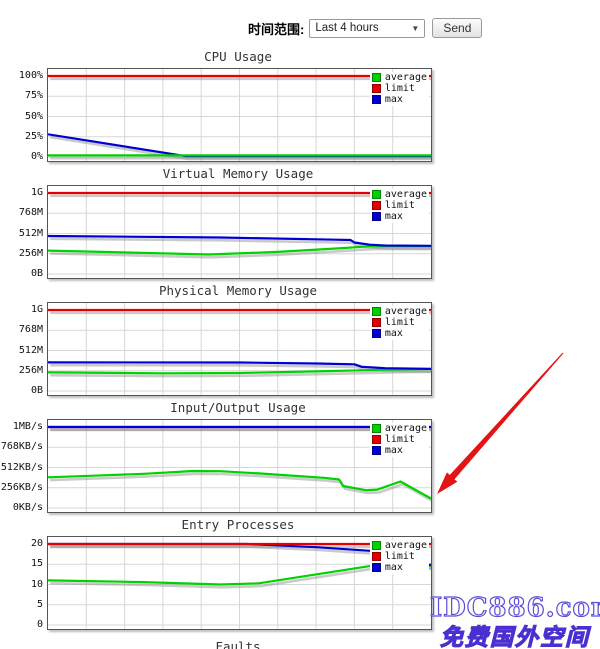 This screenshot has height=649, width=600. I want to click on time-range-bar: 时间范围: Last 4 hours ▼ Send, so click(424, 28).